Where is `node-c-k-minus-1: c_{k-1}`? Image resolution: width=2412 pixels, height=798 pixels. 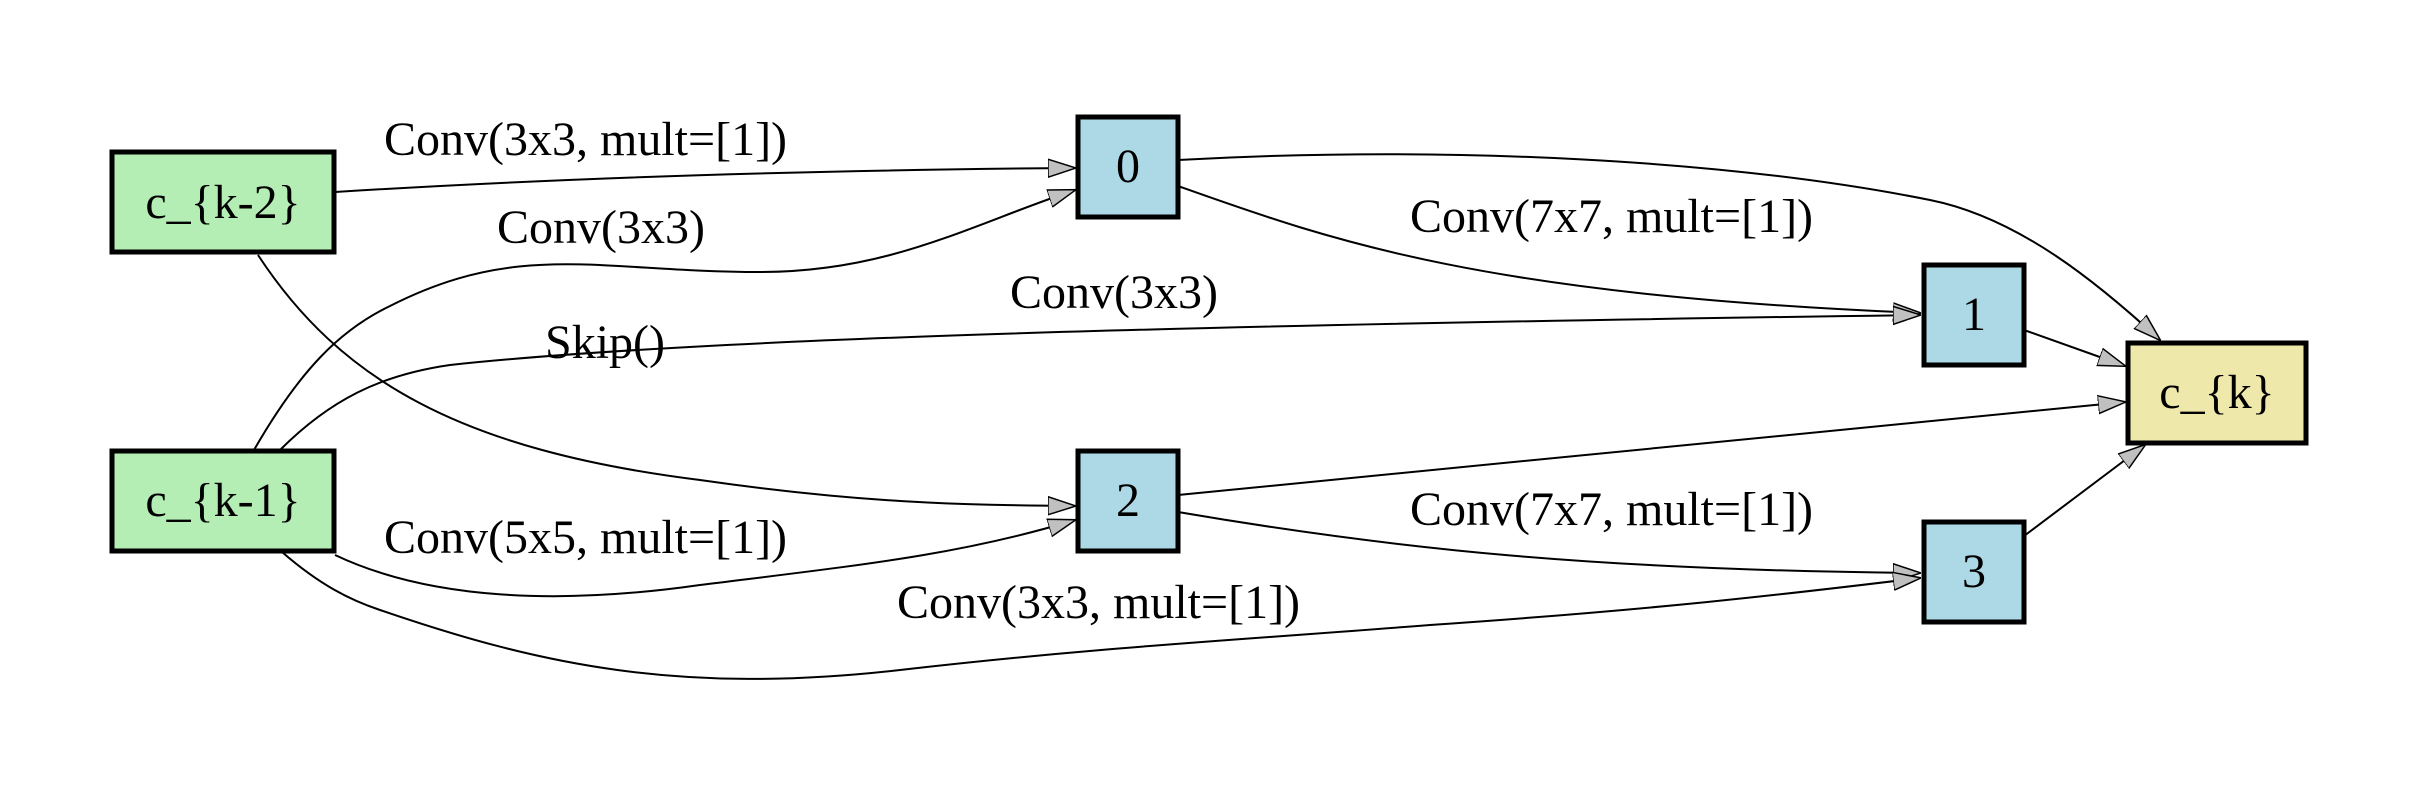
node-c-k-minus-1: c_{k-1} is located at coordinates (223, 501).